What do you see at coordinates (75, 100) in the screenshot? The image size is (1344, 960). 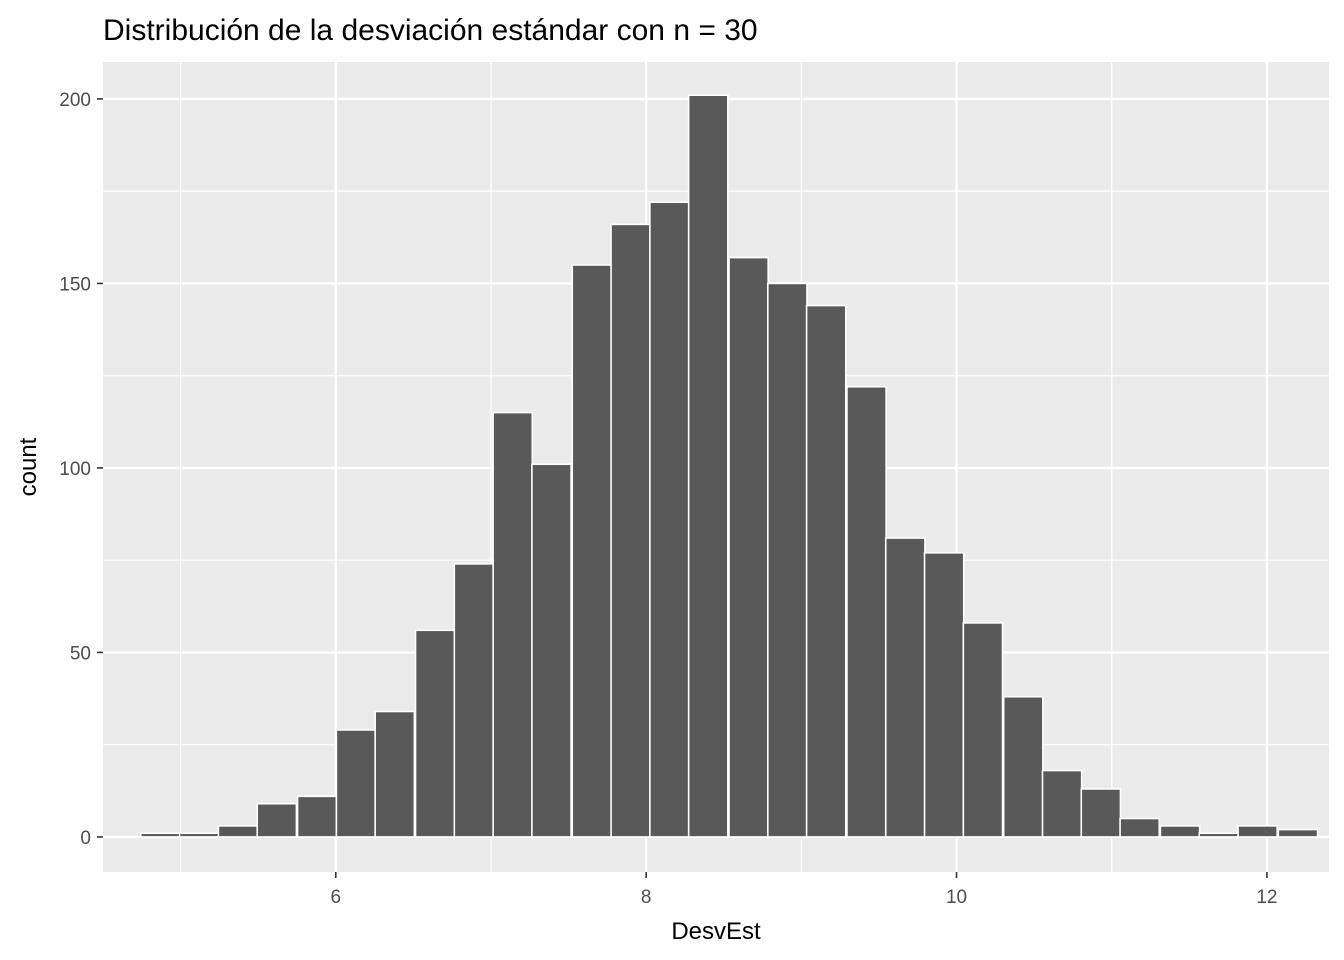 I see `y-tick-label: 200` at bounding box center [75, 100].